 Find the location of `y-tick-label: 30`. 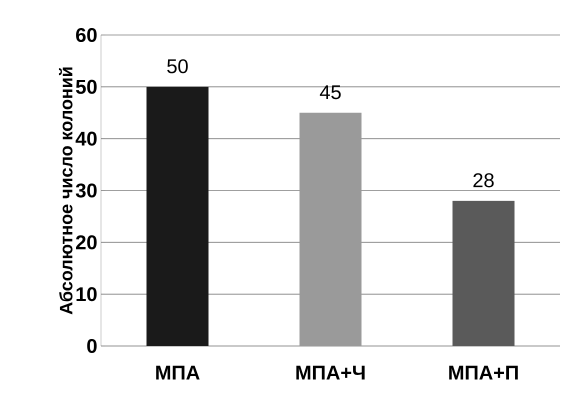

y-tick-label: 30 is located at coordinates (86, 190).